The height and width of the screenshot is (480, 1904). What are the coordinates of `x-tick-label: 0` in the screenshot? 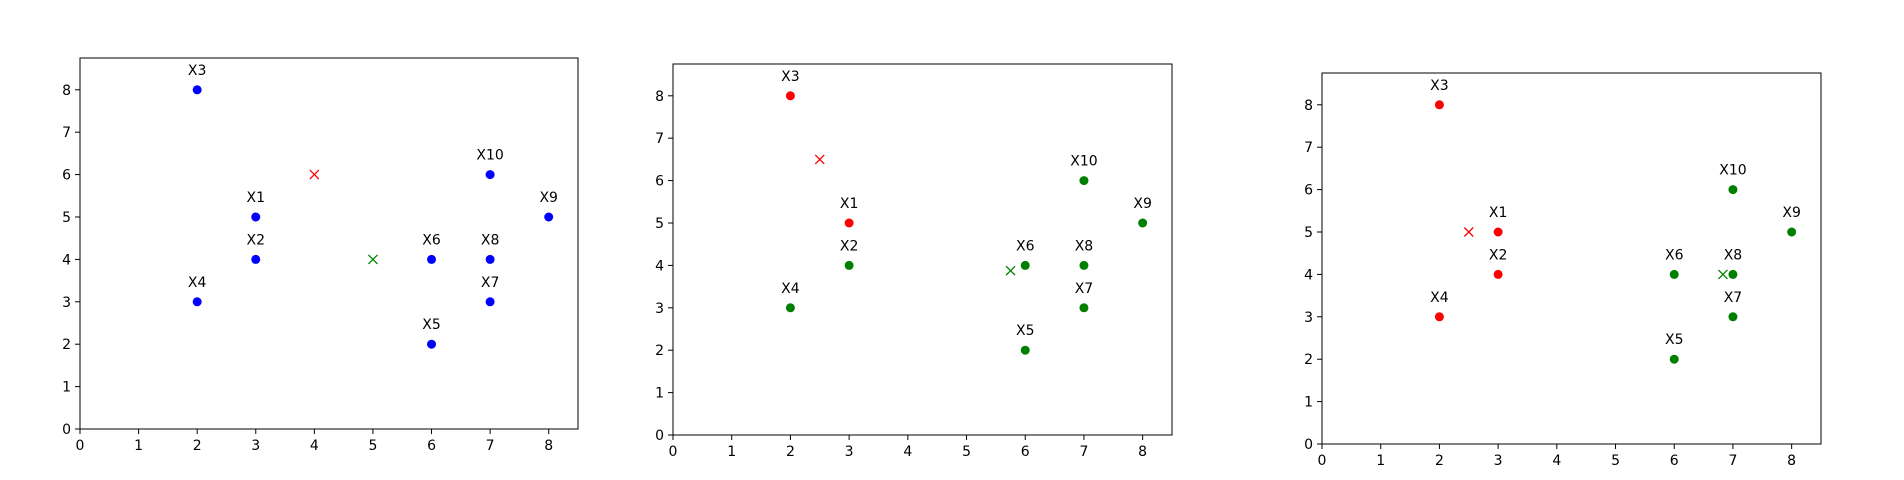 It's located at (80, 446).